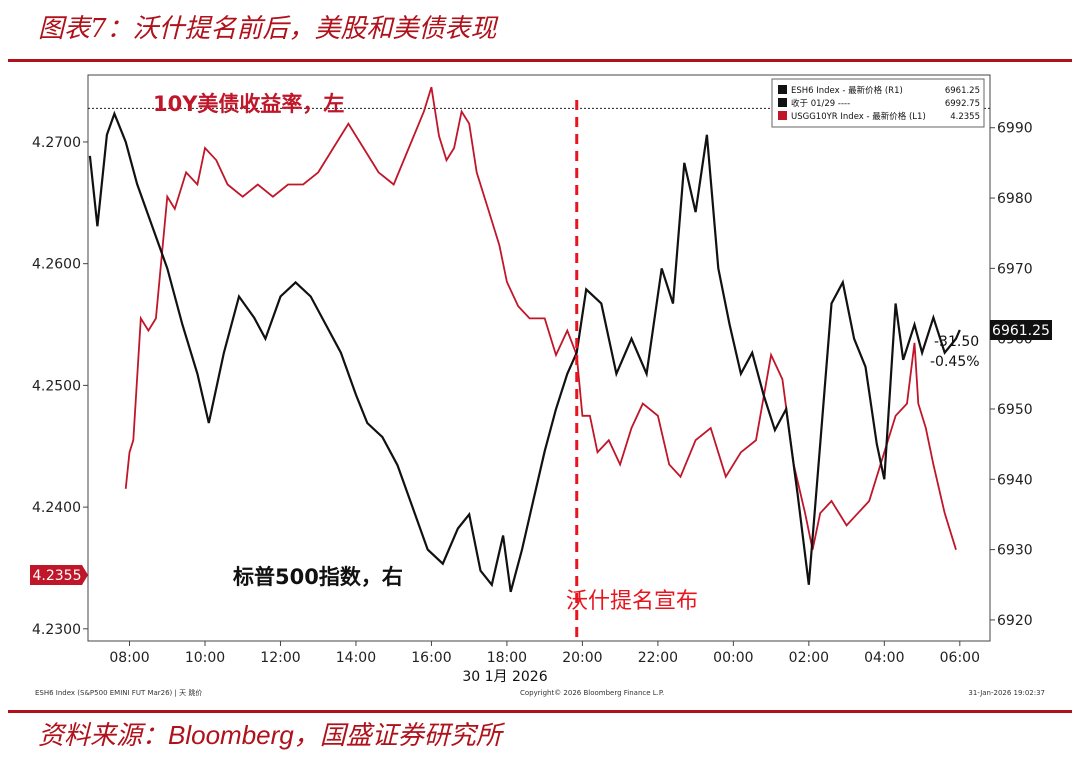 The image size is (1080, 761). I want to click on change-points: -31.50, so click(956, 342).